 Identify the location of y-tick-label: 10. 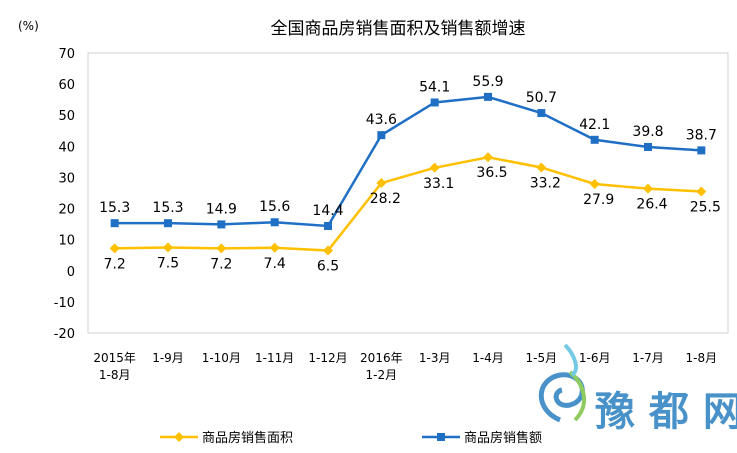
(66, 241).